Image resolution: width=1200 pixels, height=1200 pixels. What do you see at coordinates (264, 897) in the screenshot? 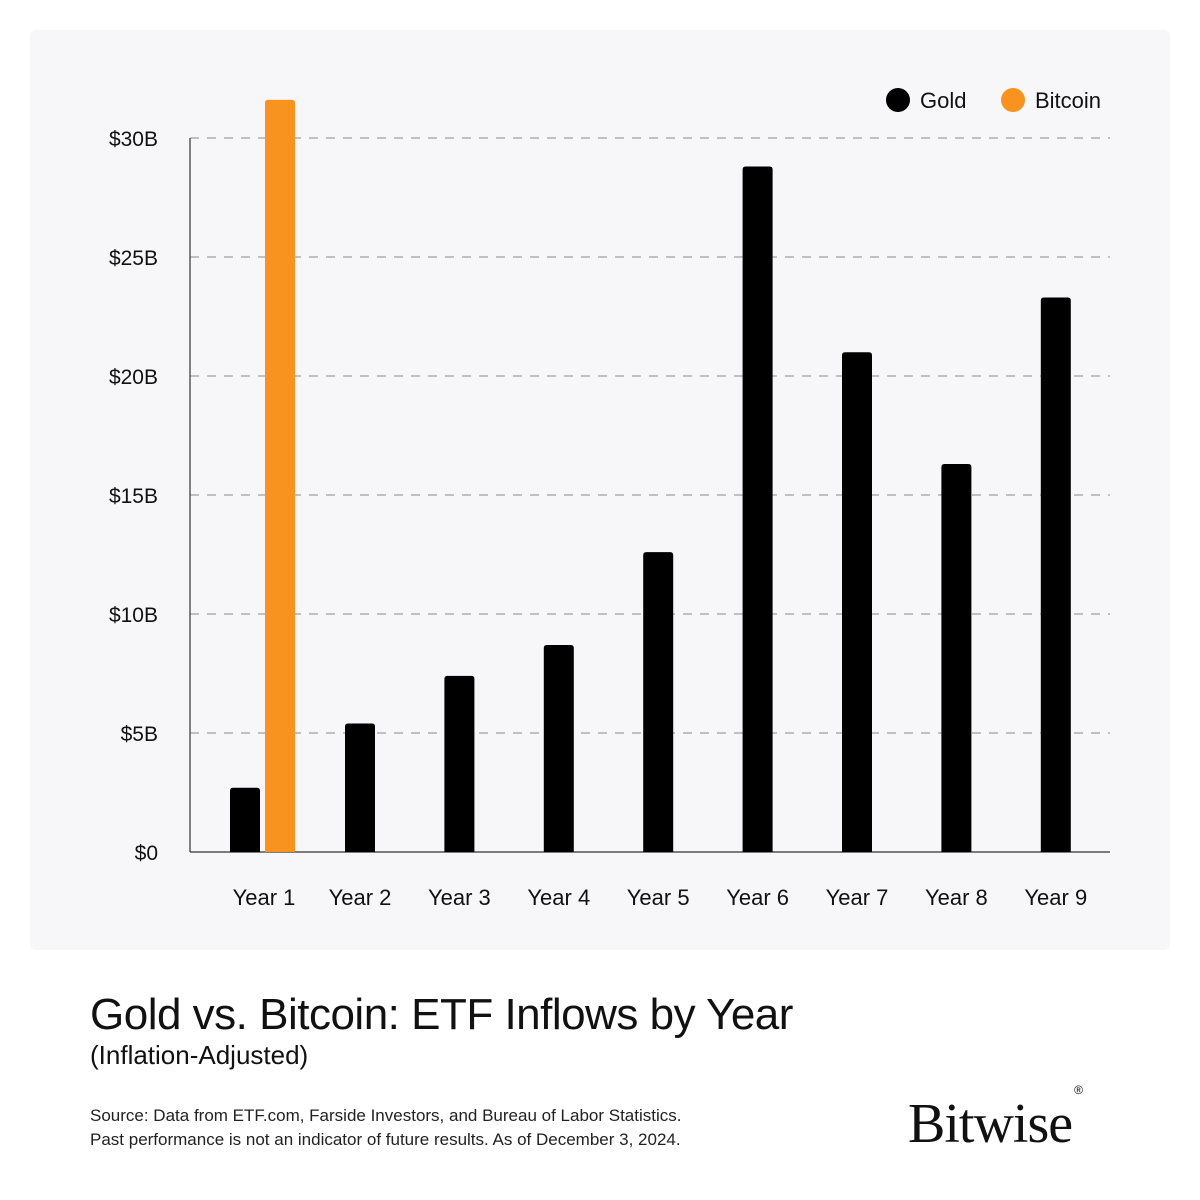
I see `x-tick-label: Year 1` at bounding box center [264, 897].